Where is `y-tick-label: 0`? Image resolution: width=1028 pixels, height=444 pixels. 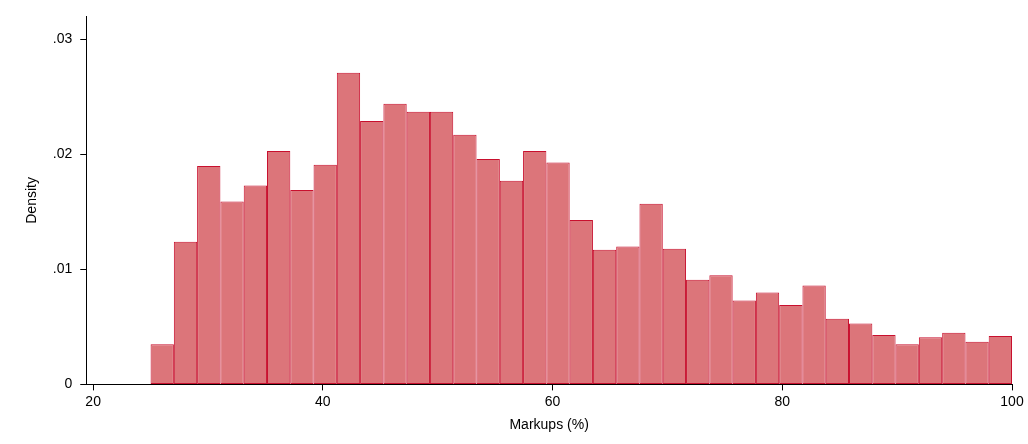
y-tick-label: 0 is located at coordinates (68, 383).